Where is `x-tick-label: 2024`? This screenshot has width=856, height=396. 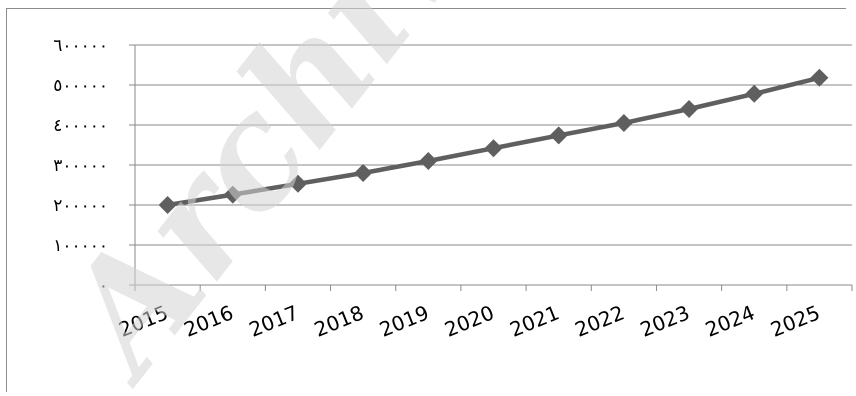 x-tick-label: 2024 is located at coordinates (730, 320).